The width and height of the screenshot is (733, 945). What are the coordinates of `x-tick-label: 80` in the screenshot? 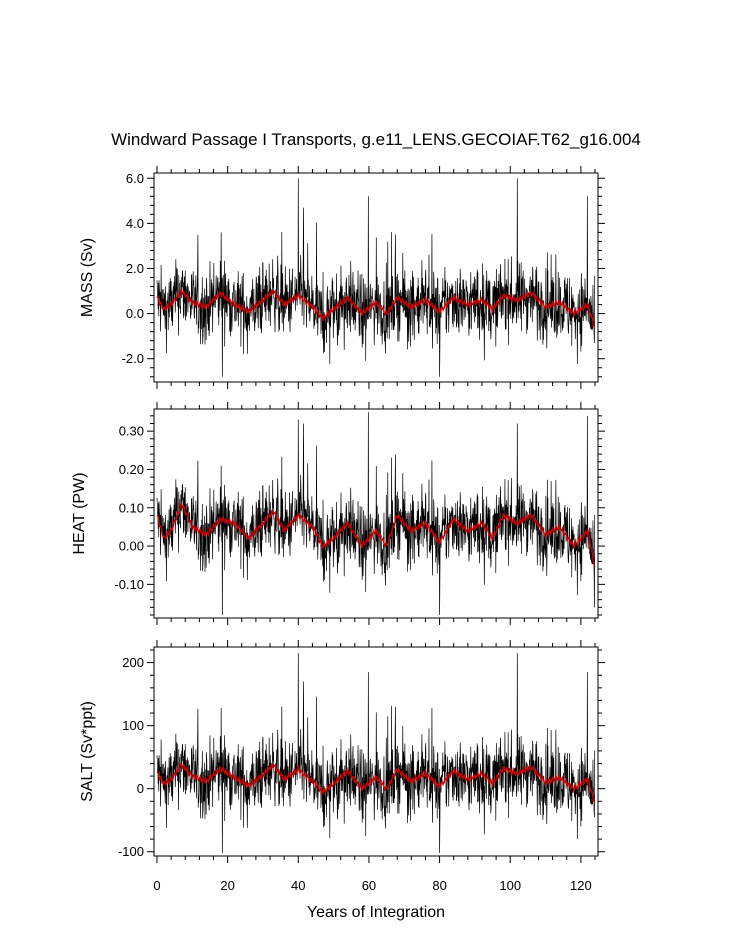 It's located at (439, 885).